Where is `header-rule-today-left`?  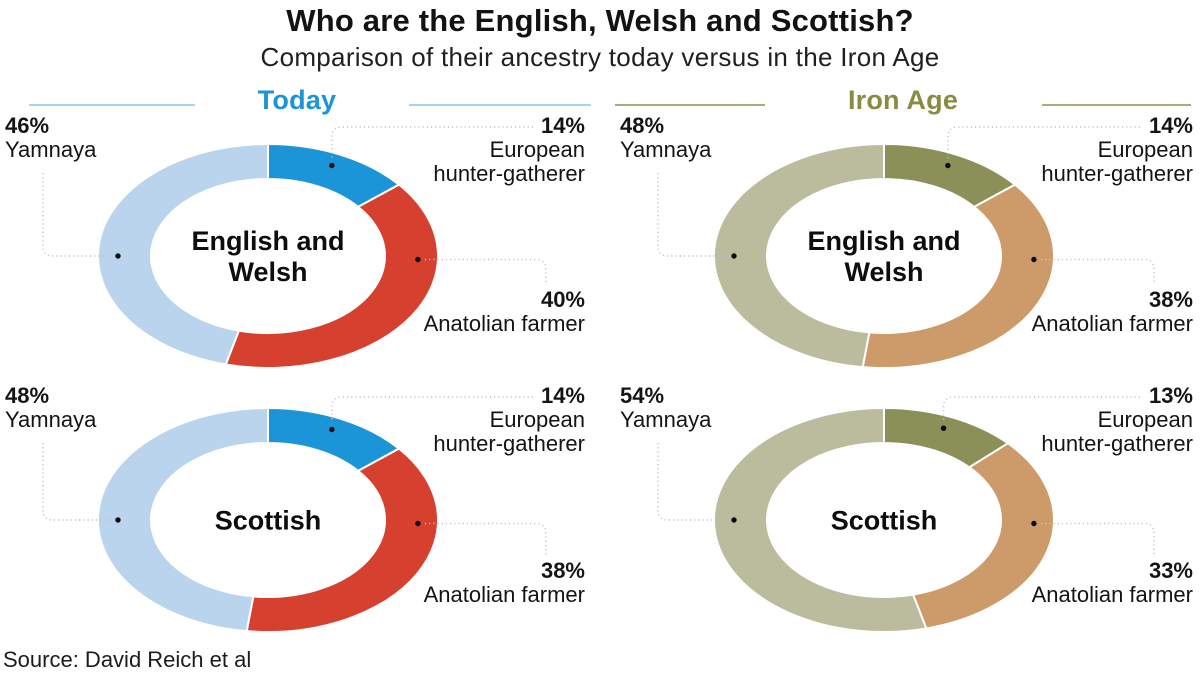
header-rule-today-left is located at coordinates (112, 105).